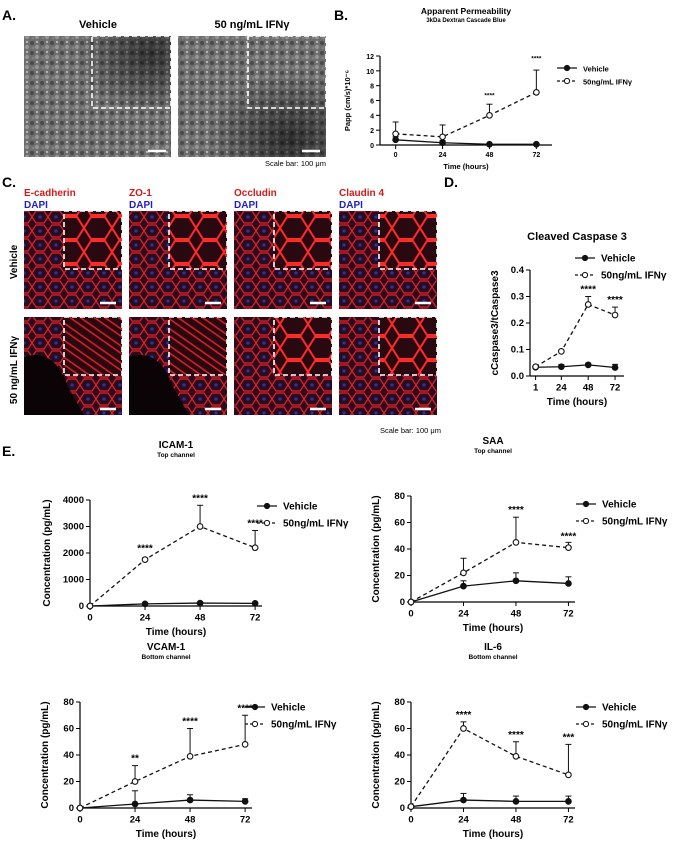 The width and height of the screenshot is (699, 851). Describe the element at coordinates (517, 323) in the screenshot. I see `y-tick-label: 0.2` at that location.